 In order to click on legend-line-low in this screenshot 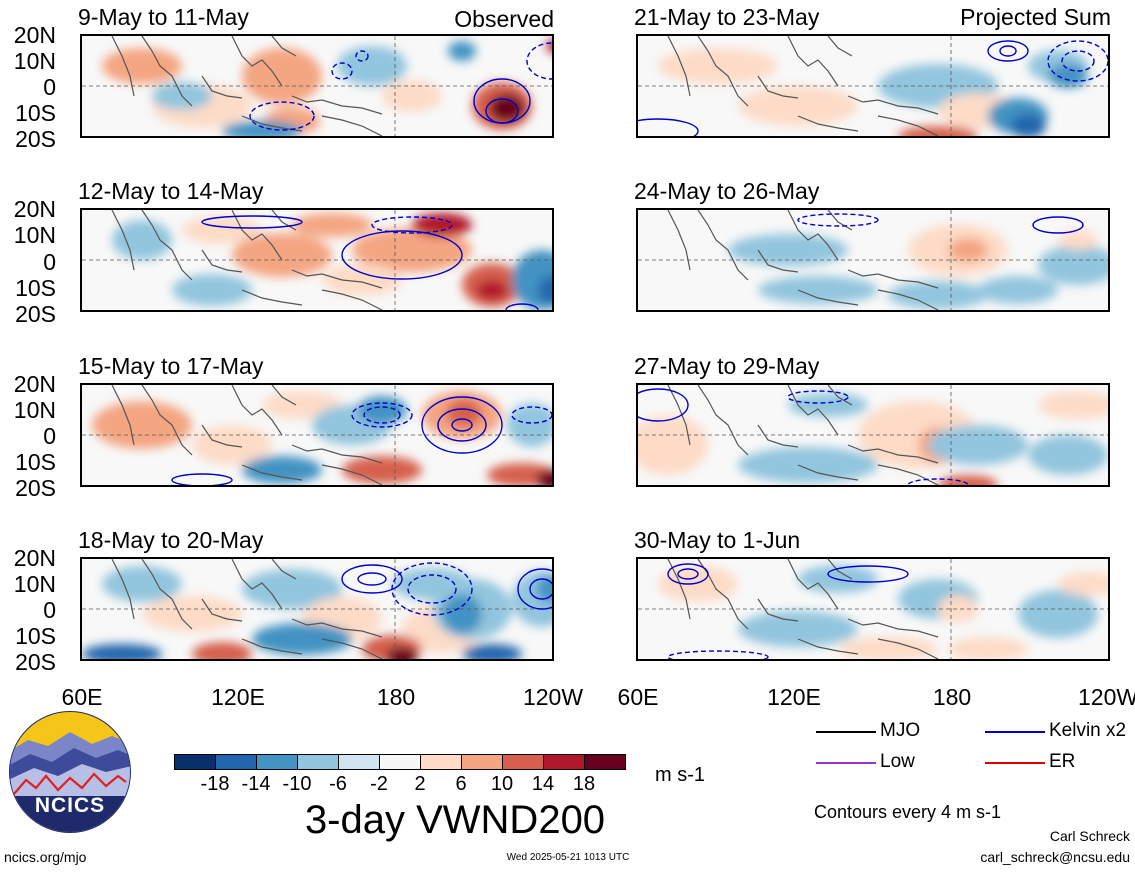, I will do `click(846, 763)`.